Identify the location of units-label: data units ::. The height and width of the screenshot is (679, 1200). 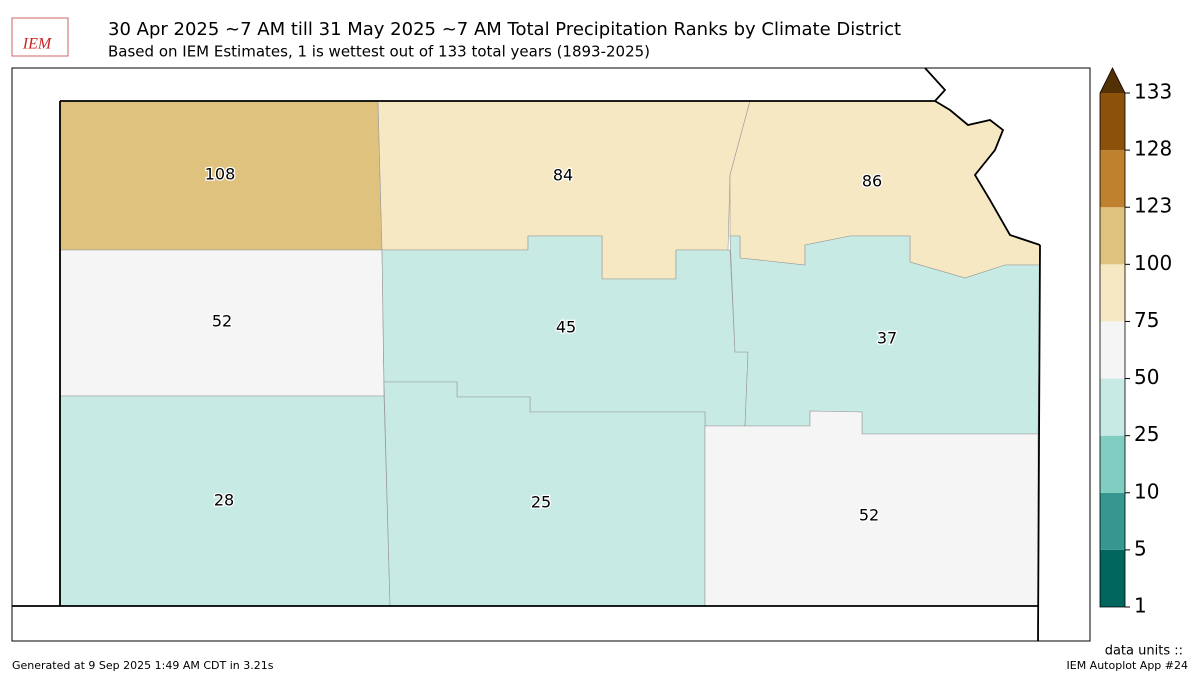
(1144, 651).